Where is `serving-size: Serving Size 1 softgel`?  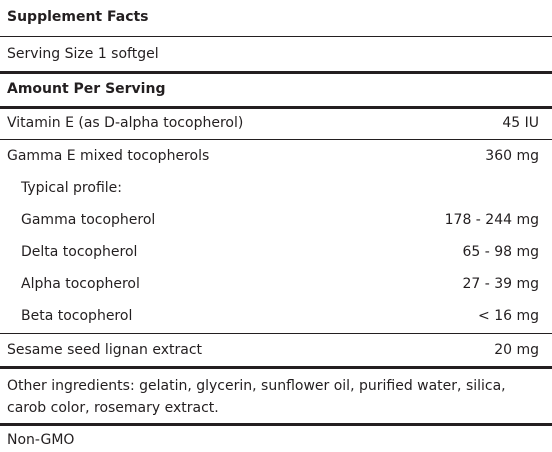
serving-size: Serving Size 1 softgel is located at coordinates (83, 54).